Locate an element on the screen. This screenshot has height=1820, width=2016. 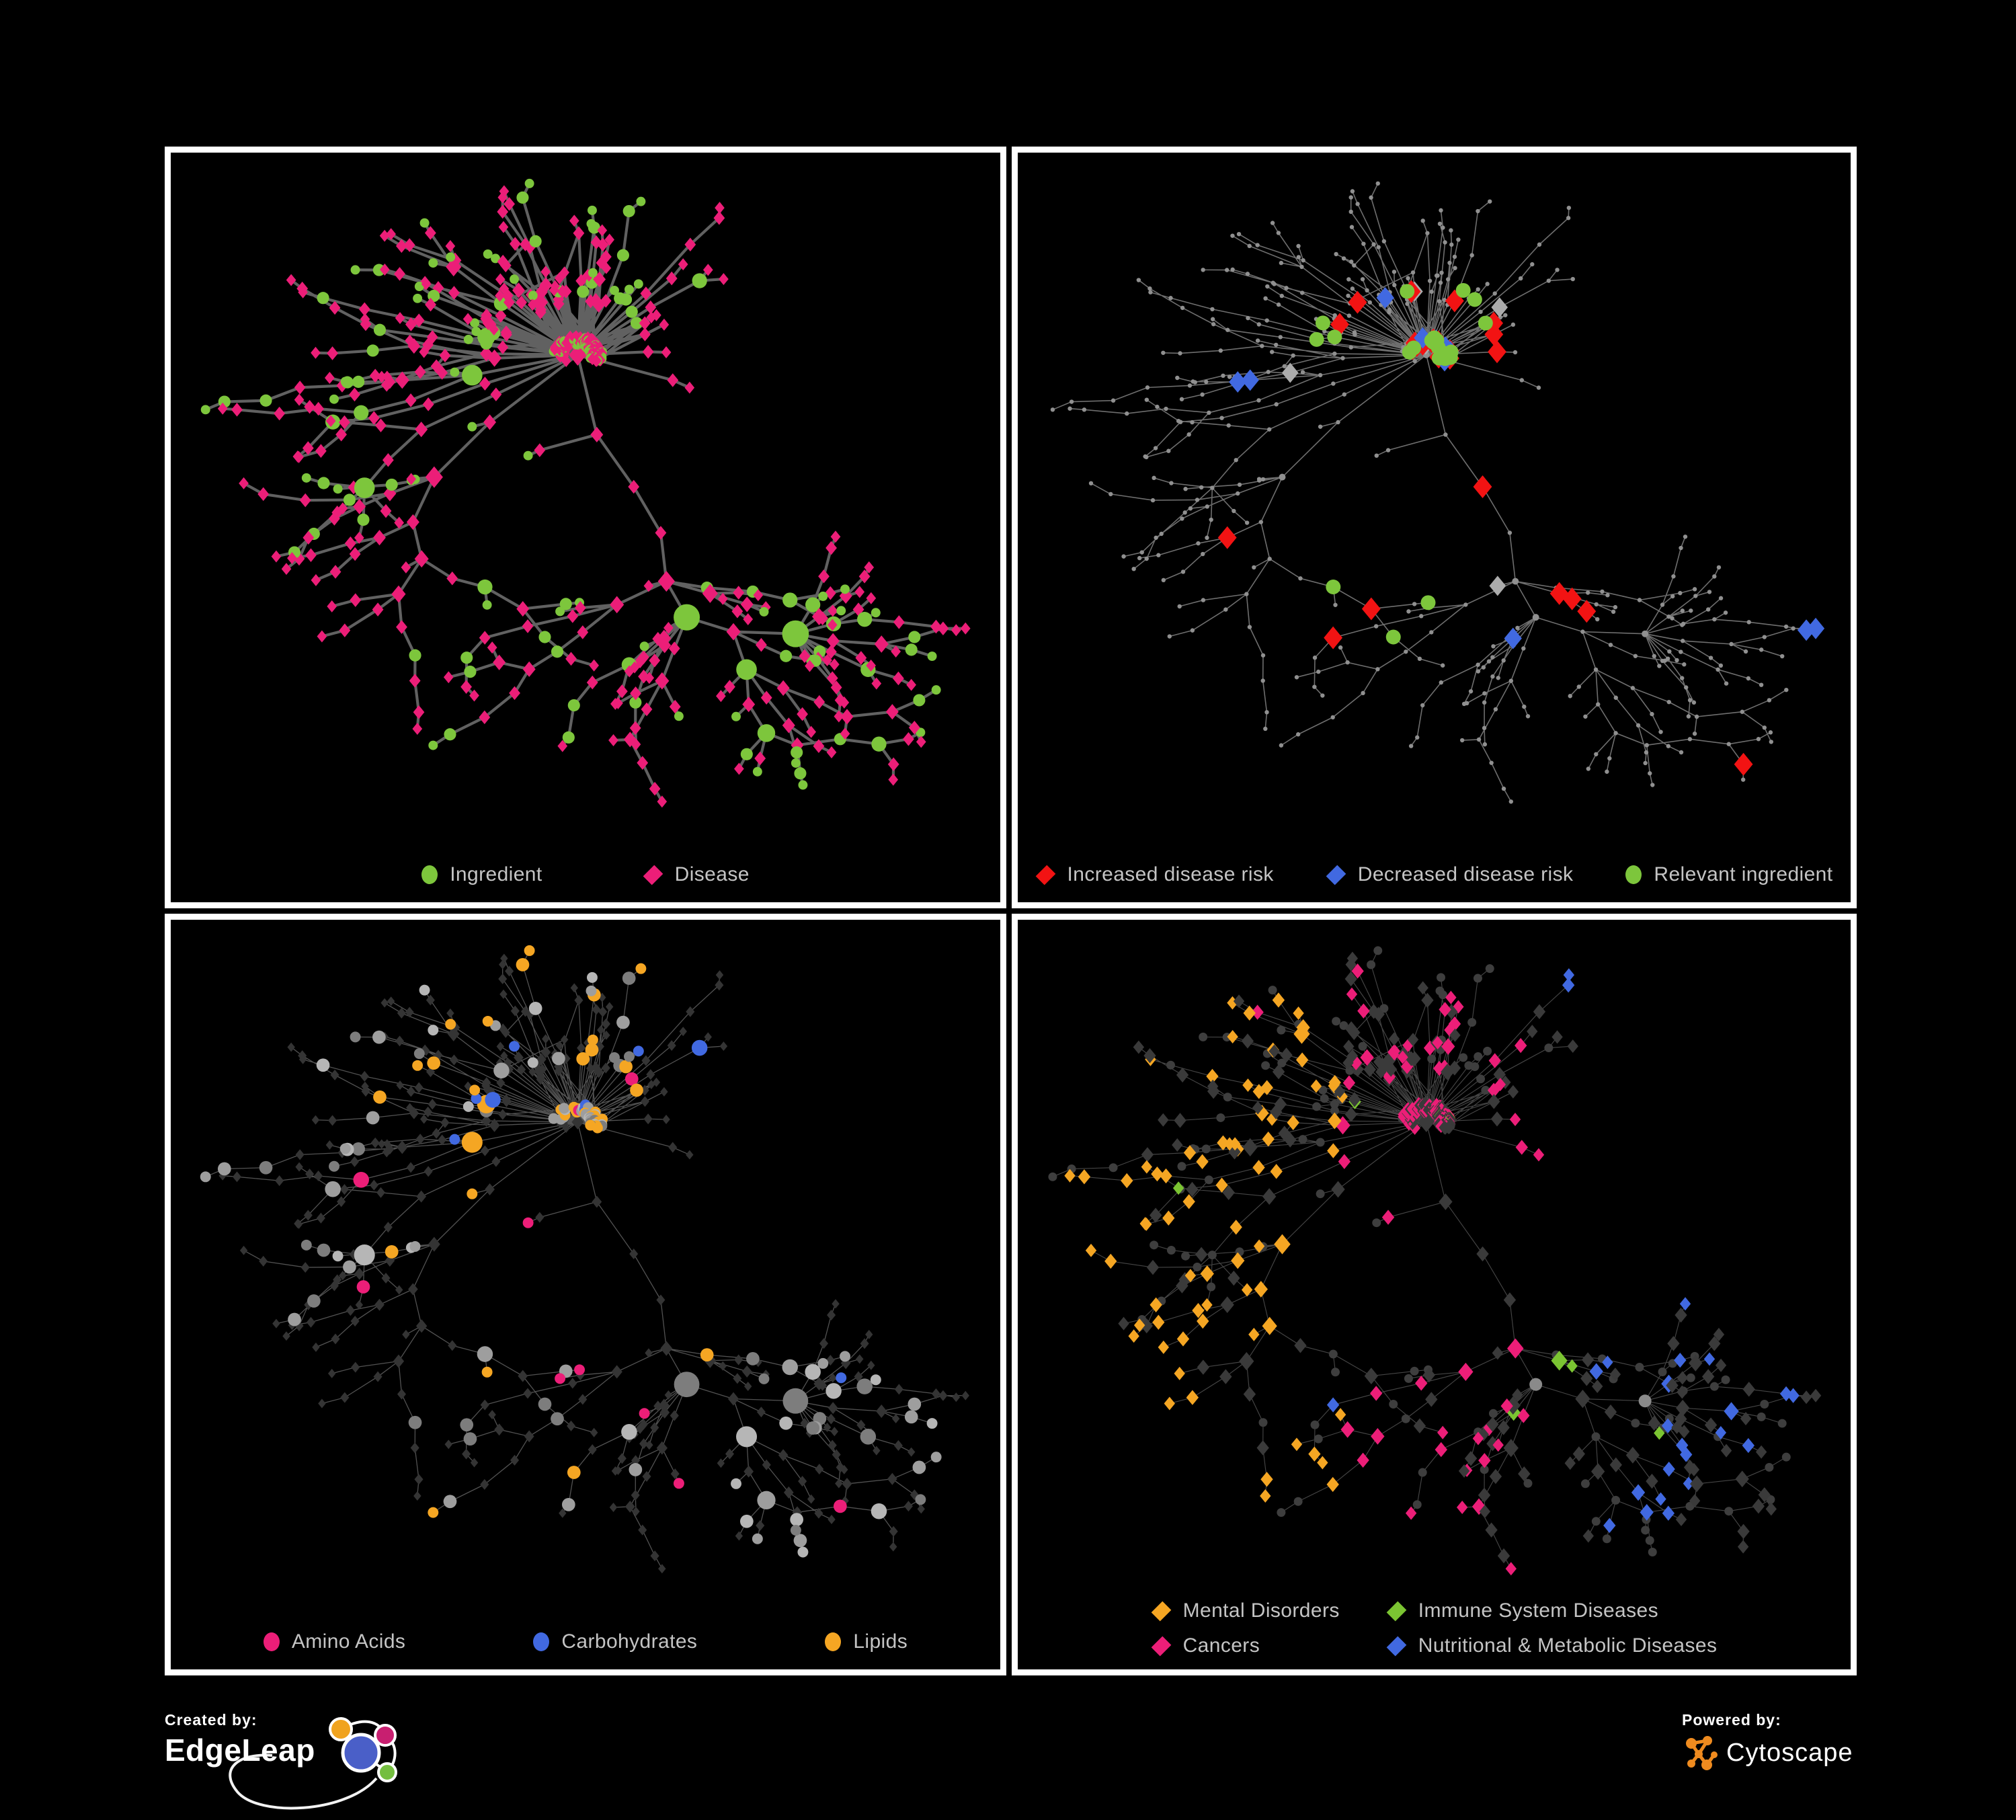
legend-item-carbohydrates: Carbohydrates is located at coordinates (615, 1641).